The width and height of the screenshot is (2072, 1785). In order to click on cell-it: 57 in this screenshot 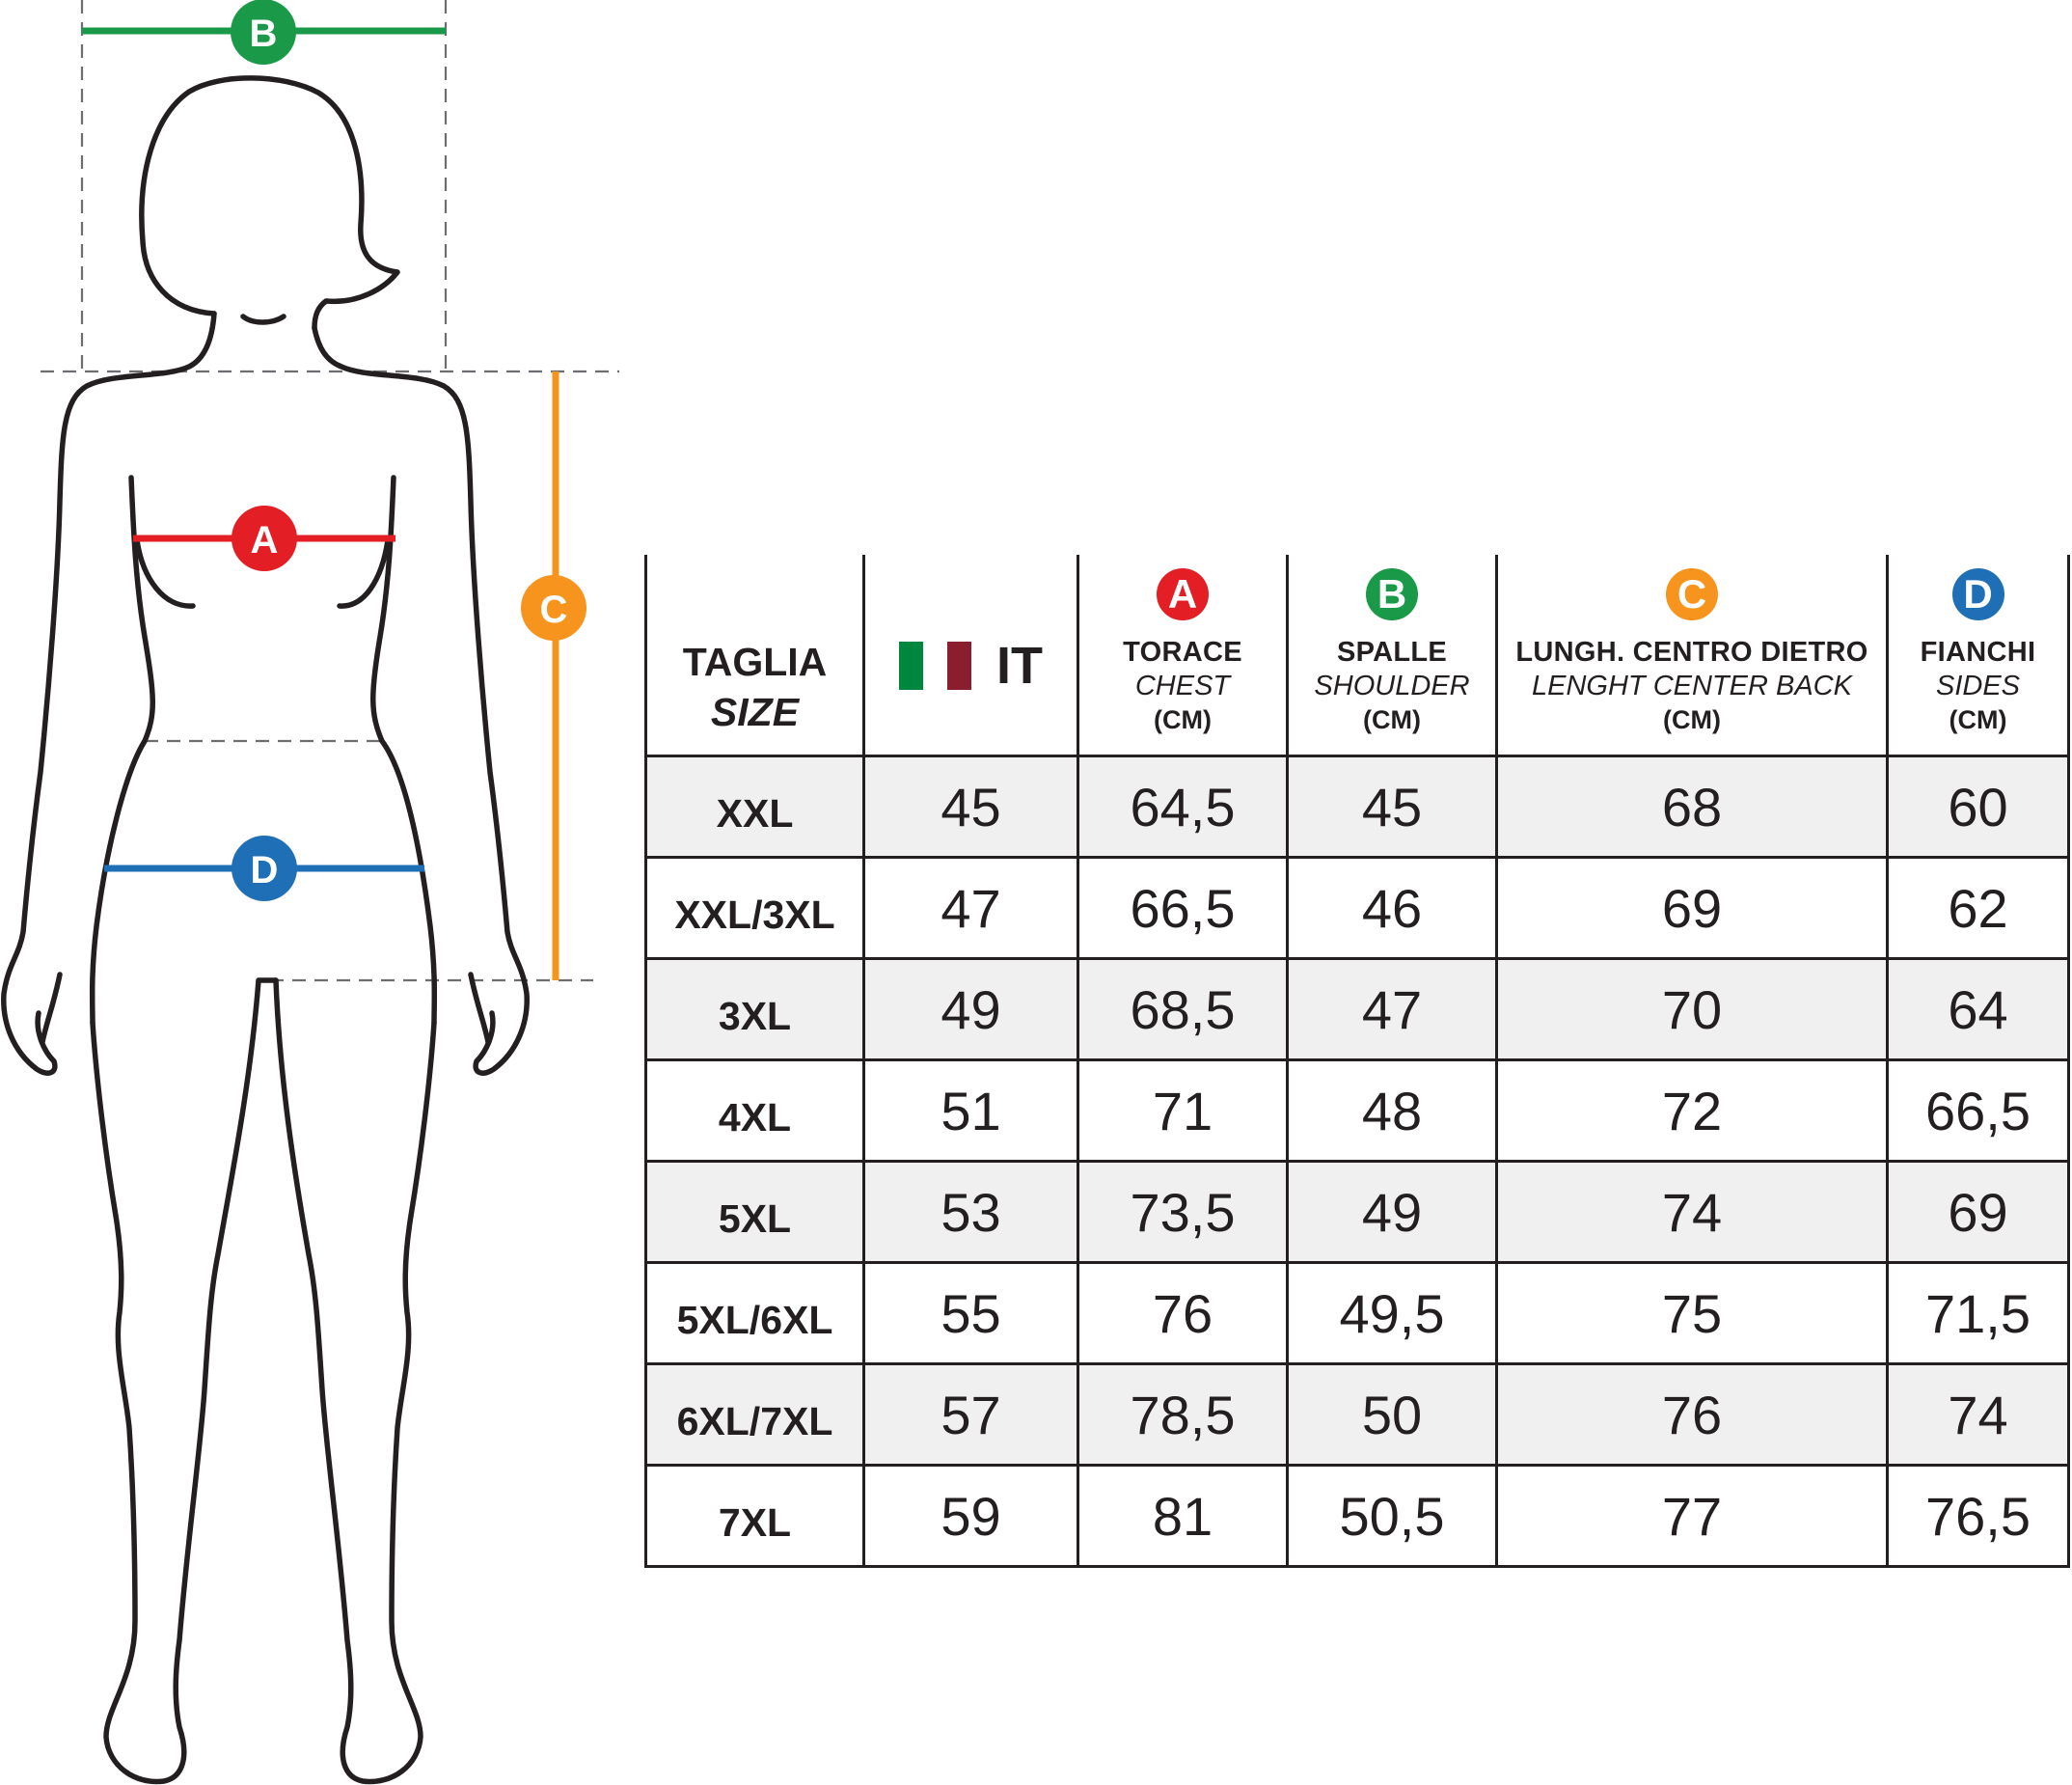, I will do `click(969, 1414)`.